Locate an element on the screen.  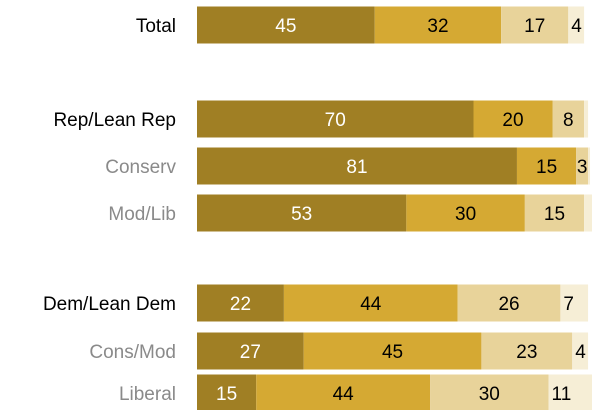
data-label: 32 is located at coordinates (437, 26).